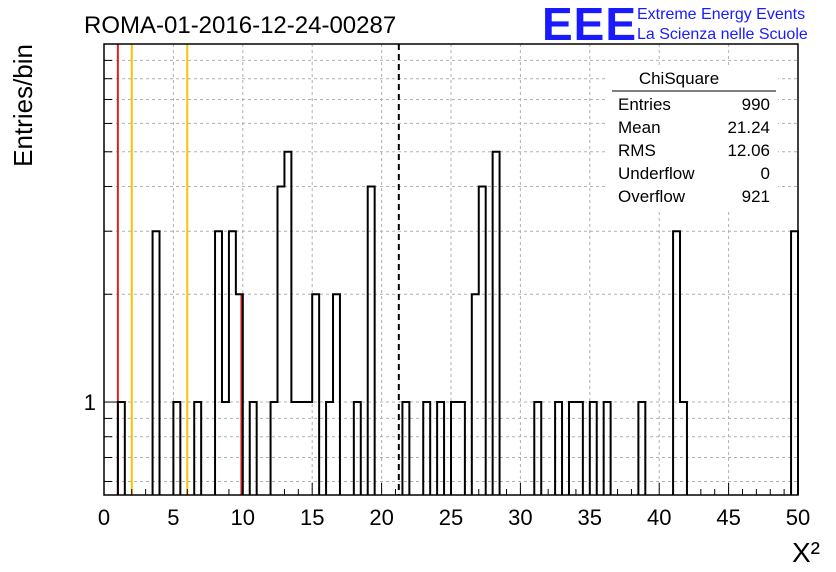  What do you see at coordinates (312, 517) in the screenshot?
I see `x-tick-label: 15` at bounding box center [312, 517].